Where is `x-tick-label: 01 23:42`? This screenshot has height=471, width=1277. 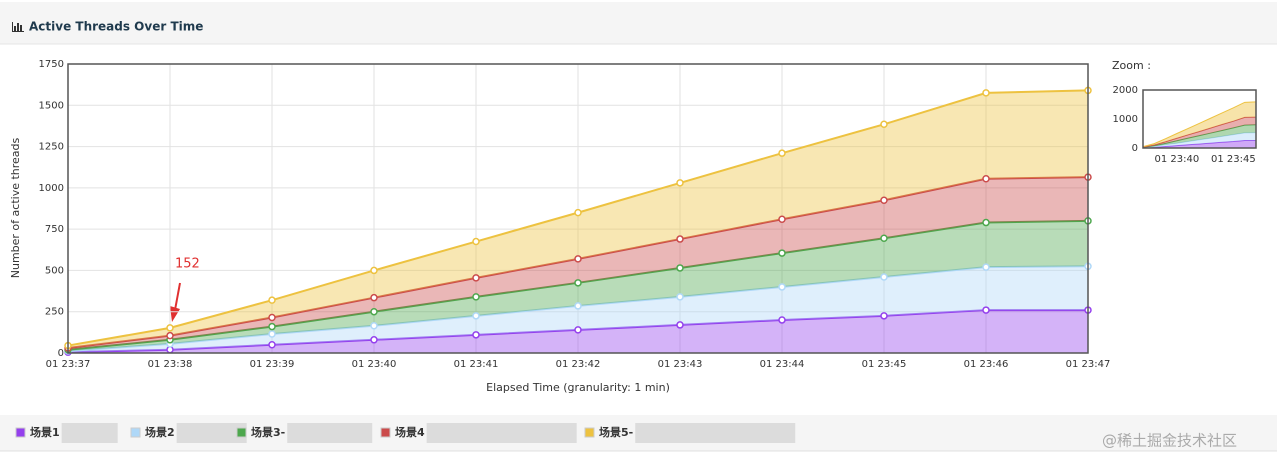
x-tick-label: 01 23:42 is located at coordinates (578, 364).